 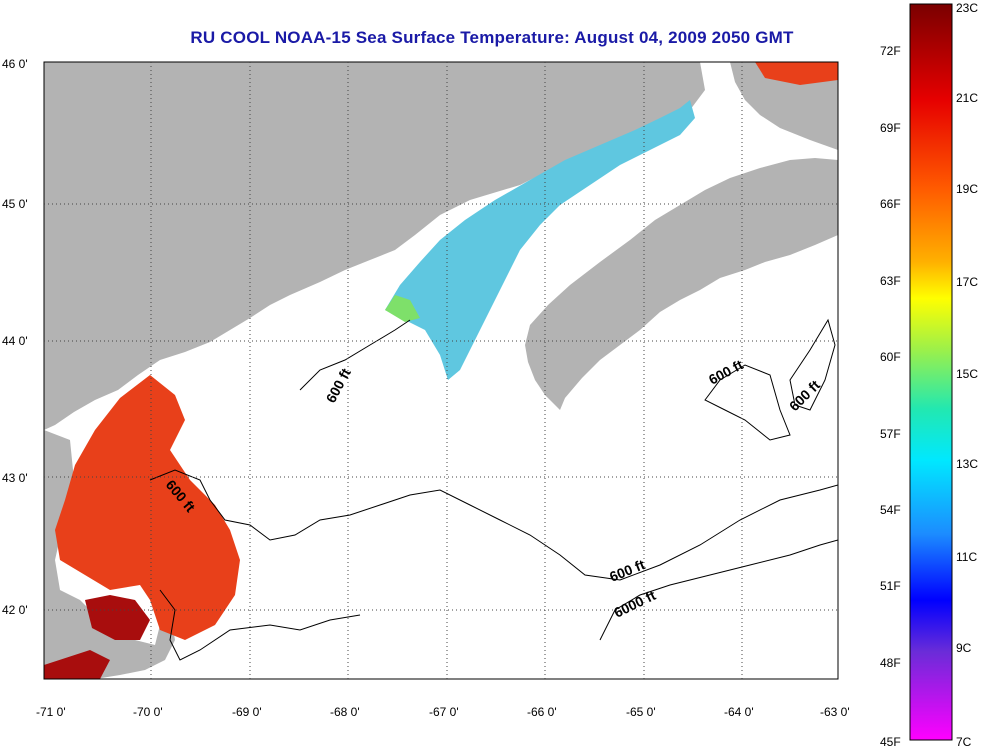 I want to click on lon-label: -64 0', so click(x=739, y=712).